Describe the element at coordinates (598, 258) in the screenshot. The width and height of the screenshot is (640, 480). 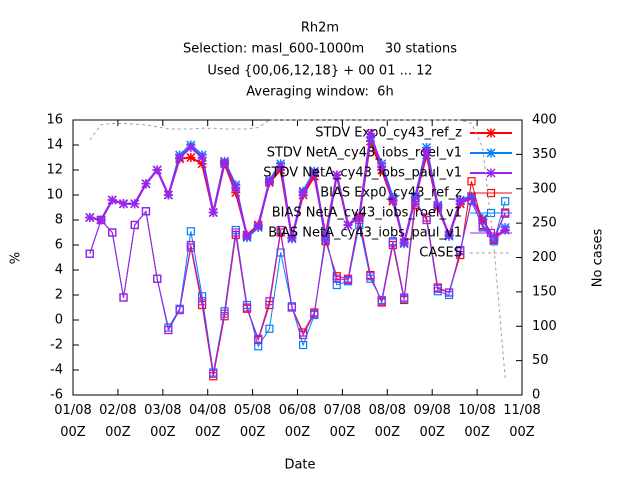
I see `y2-axis-label: No cases` at that location.